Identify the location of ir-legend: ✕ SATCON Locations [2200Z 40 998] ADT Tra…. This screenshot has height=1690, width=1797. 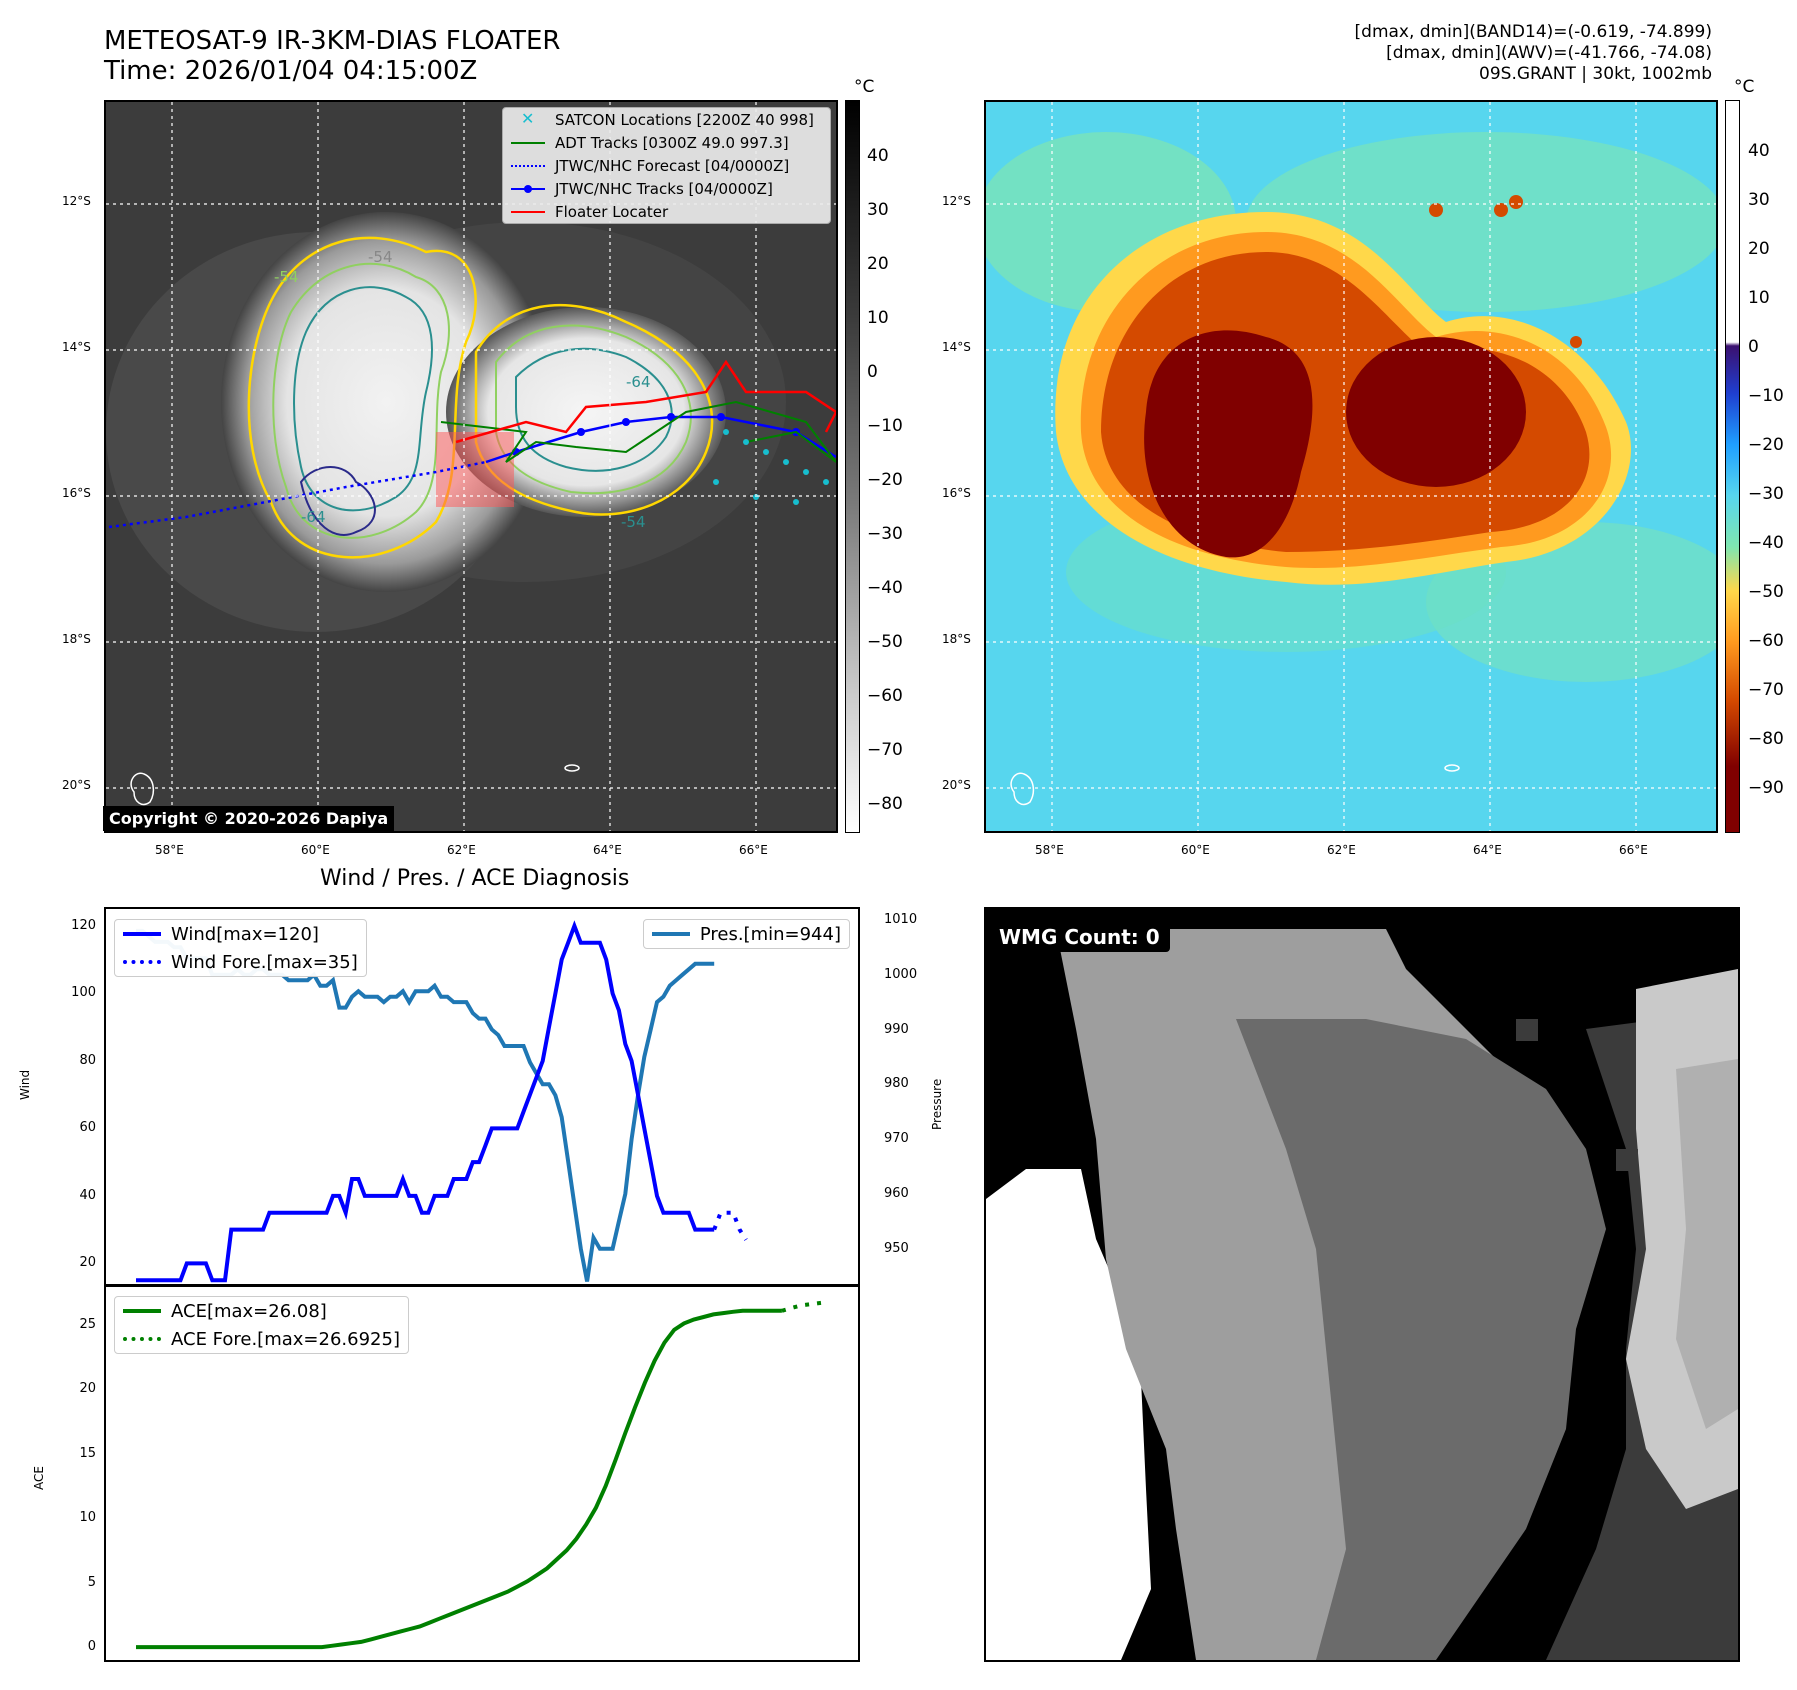
(666, 165).